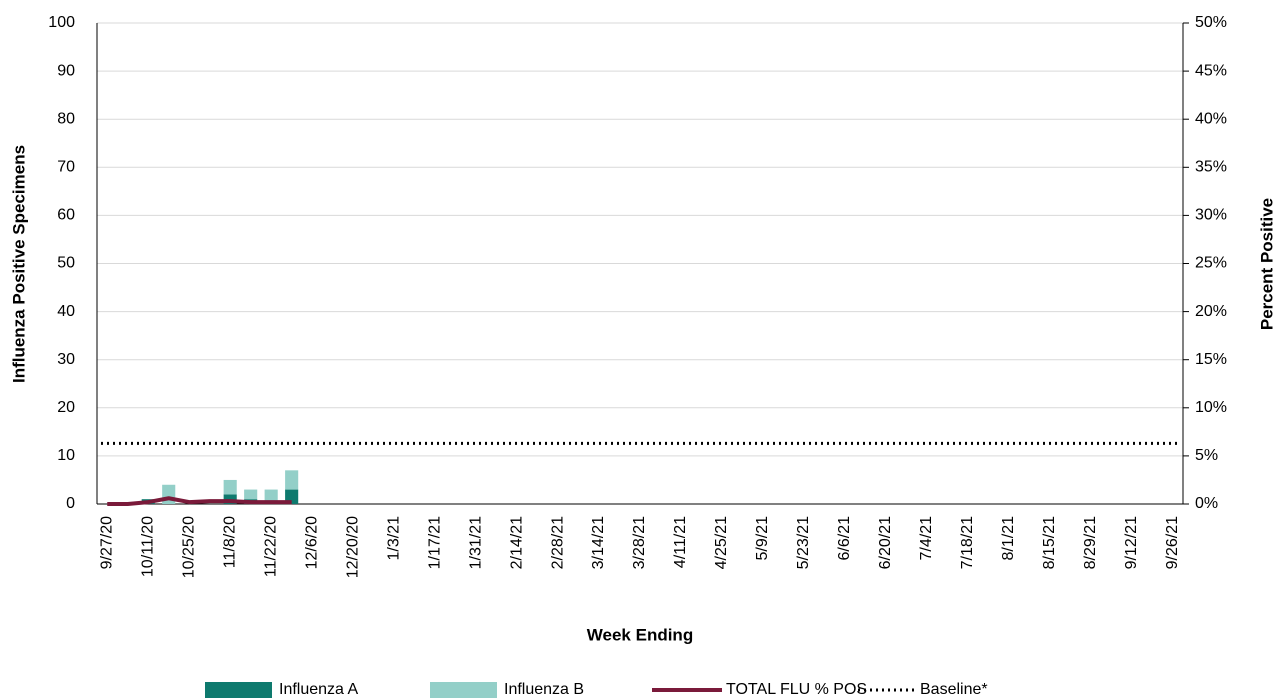 This screenshot has height=700, width=1283. I want to click on line, so click(199, 501).